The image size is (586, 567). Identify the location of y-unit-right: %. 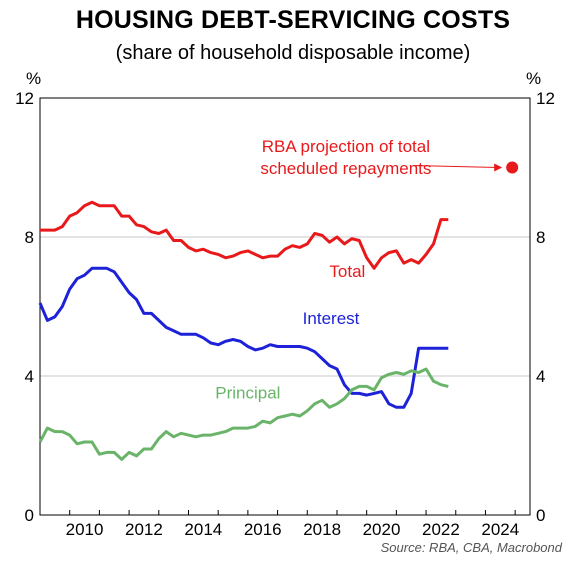
(533, 78).